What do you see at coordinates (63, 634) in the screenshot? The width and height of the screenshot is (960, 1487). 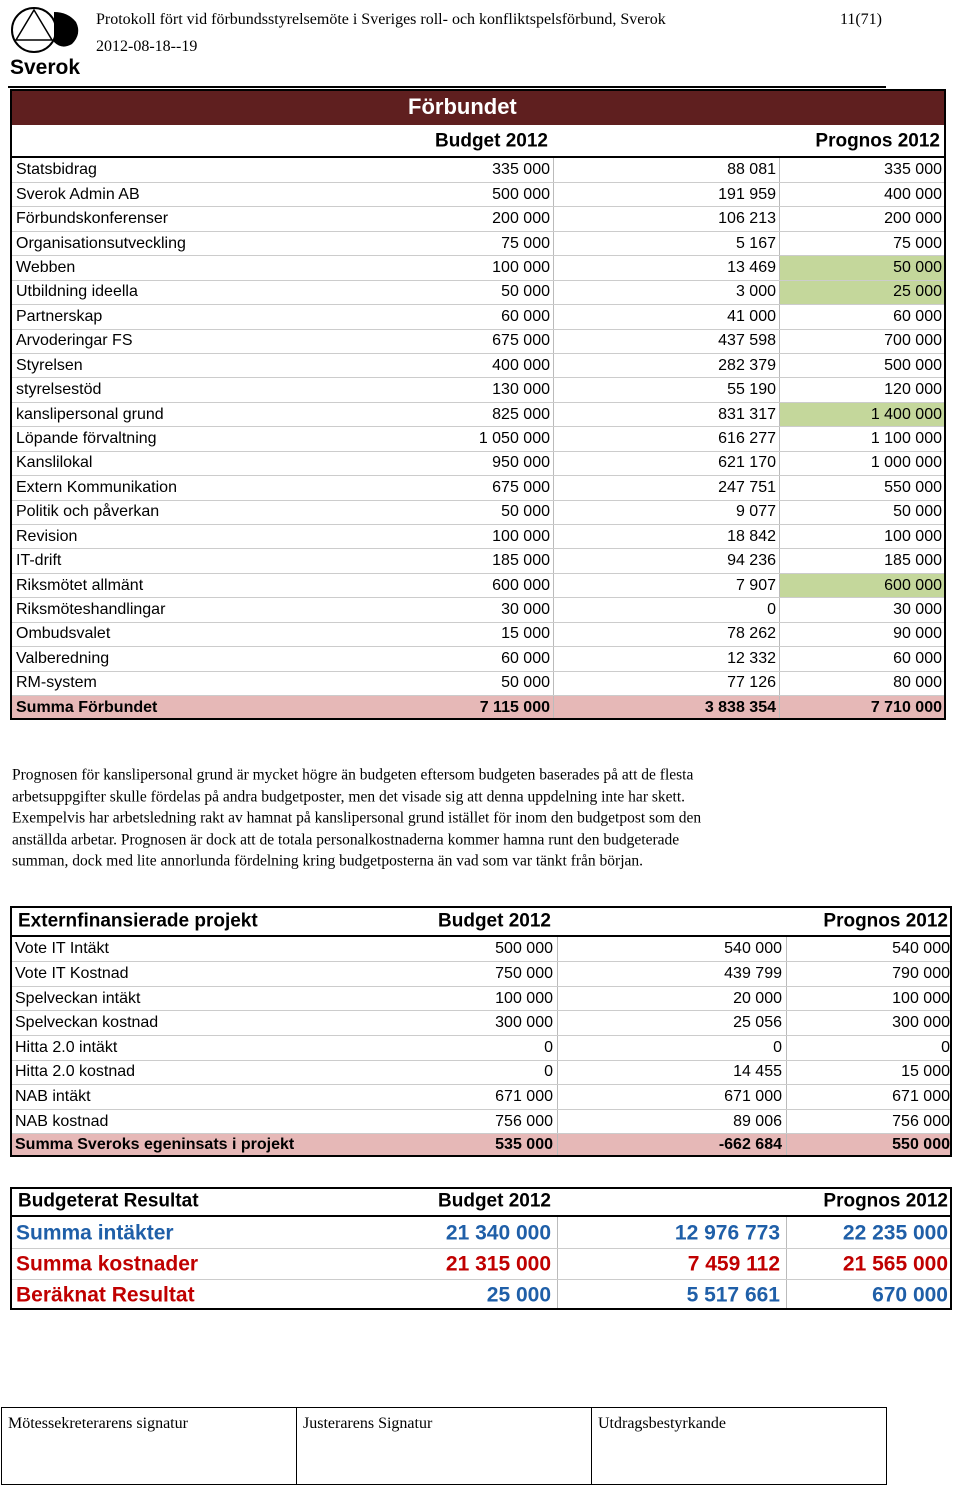 I see `row-label: Ombudsvalet` at bounding box center [63, 634].